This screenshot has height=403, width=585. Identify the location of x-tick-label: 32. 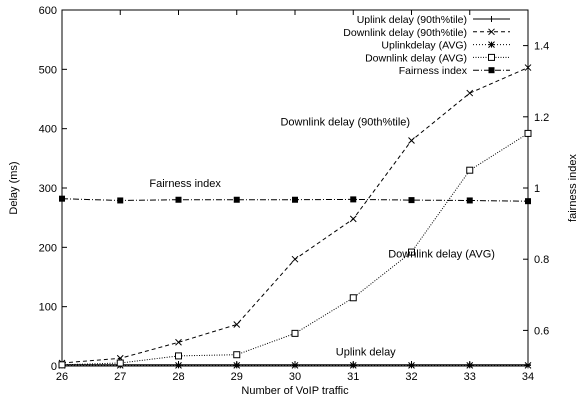
(411, 377).